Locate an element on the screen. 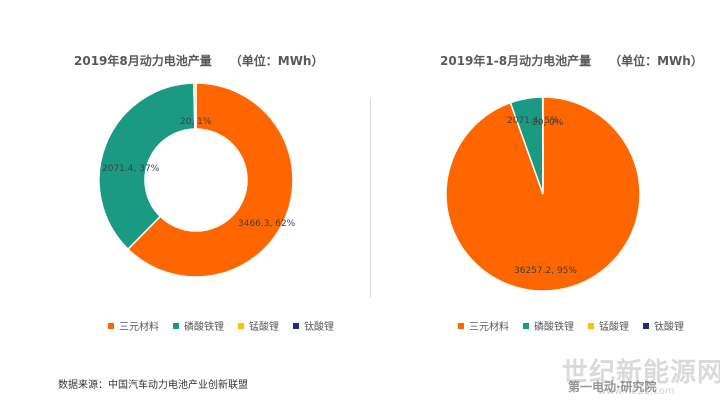 The image size is (720, 405). data-label-2: 20, 1% is located at coordinates (196, 122).